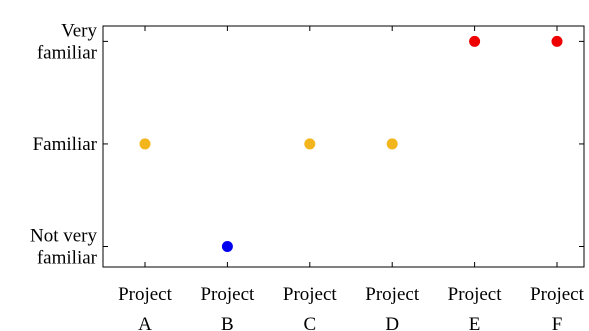  What do you see at coordinates (145, 322) in the screenshot?
I see `x-tick-label: A` at bounding box center [145, 322].